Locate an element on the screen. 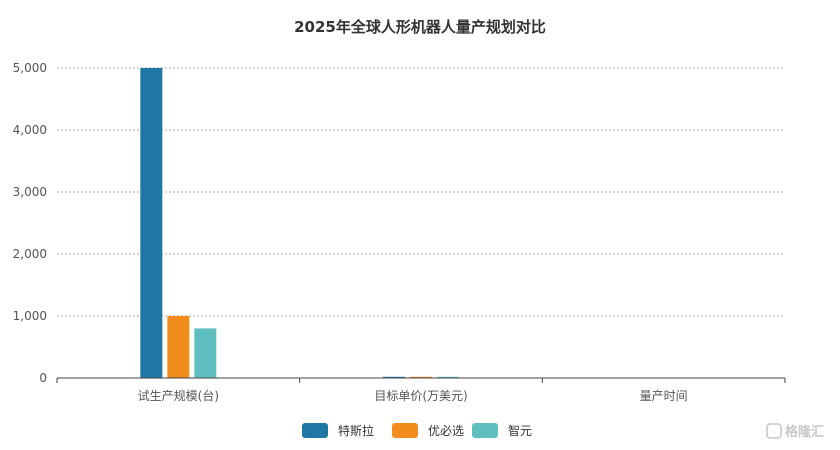 Image resolution: width=840 pixels, height=450 pixels. legend-label: 优必选 is located at coordinates (446, 431).